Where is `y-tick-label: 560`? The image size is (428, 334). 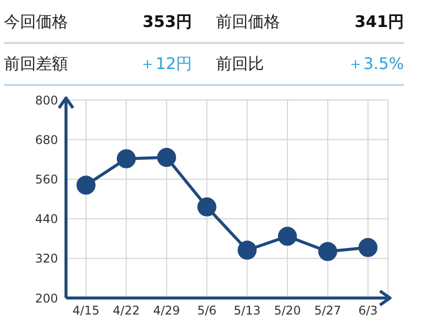
y-tick-label: 560 is located at coordinates (46, 179).